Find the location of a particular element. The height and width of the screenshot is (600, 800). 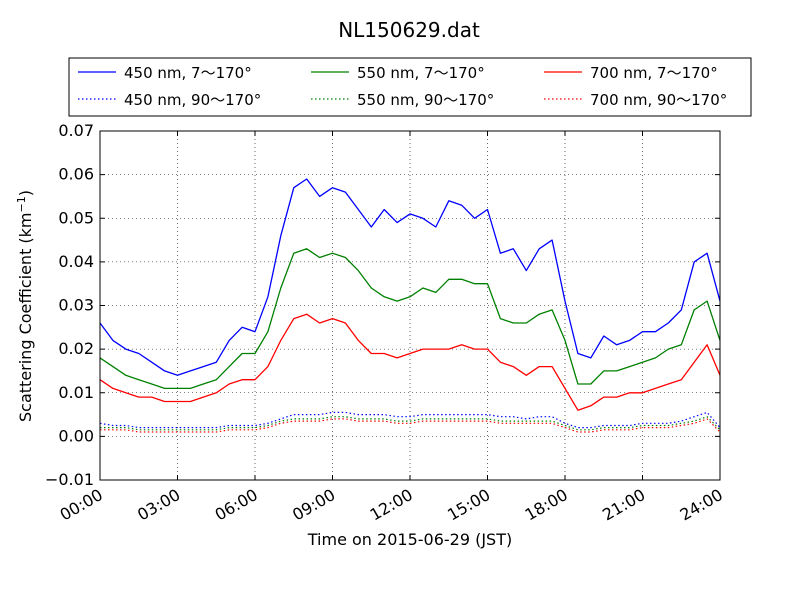

y-axis-label-sup: −1 is located at coordinates (21, 204).